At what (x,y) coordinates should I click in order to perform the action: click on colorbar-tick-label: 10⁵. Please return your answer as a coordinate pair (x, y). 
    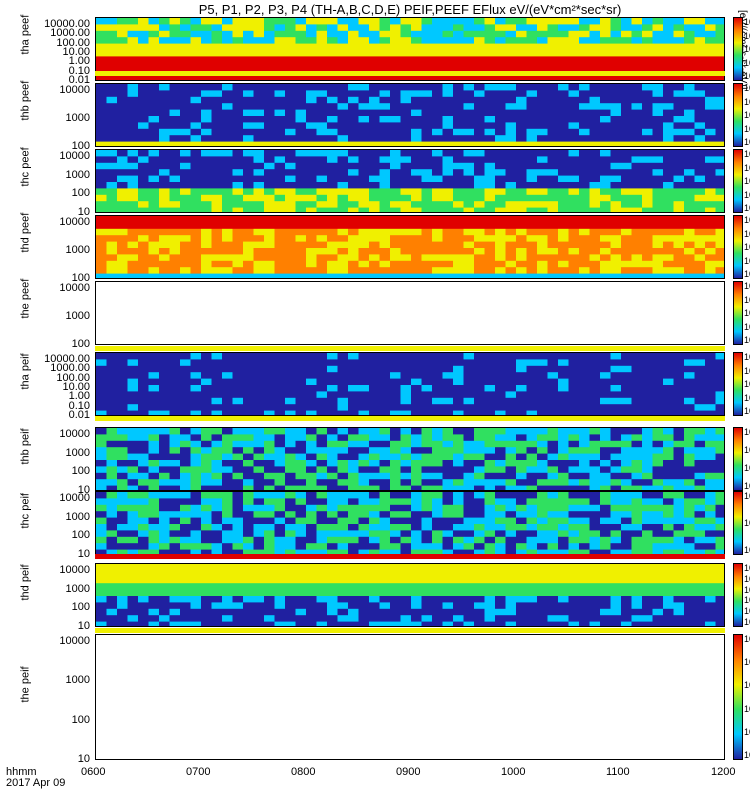
    Looking at the image, I should click on (747, 600).